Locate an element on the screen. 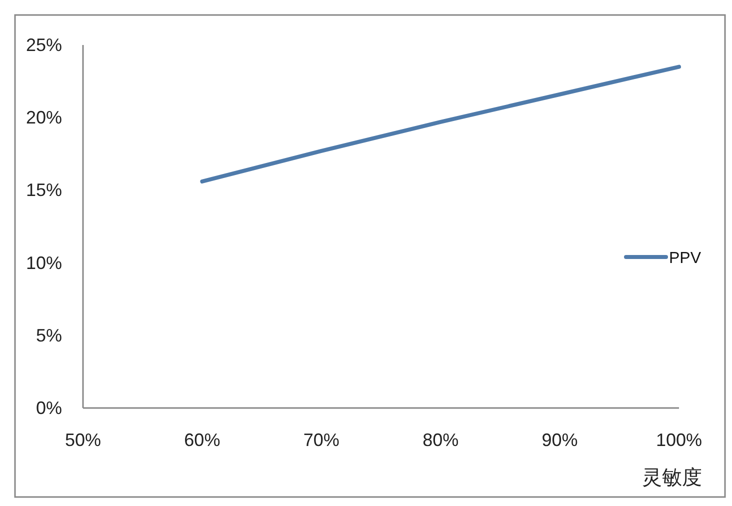 This screenshot has height=506, width=732. x-axis-title: 灵敏度 is located at coordinates (672, 478).